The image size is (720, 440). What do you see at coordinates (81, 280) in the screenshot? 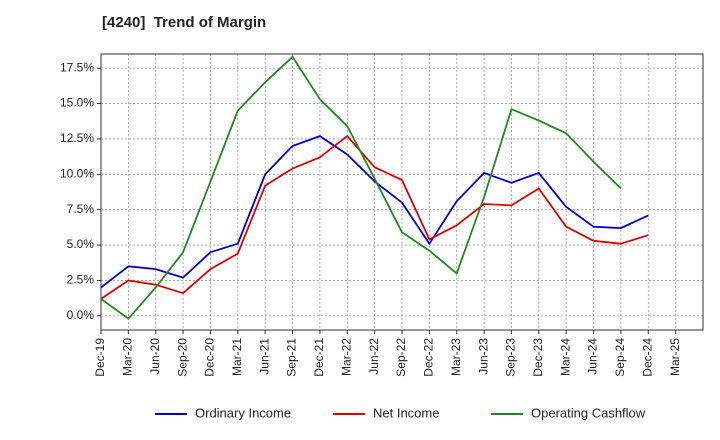
I see `y-tick-label: 2.5%` at bounding box center [81, 280].